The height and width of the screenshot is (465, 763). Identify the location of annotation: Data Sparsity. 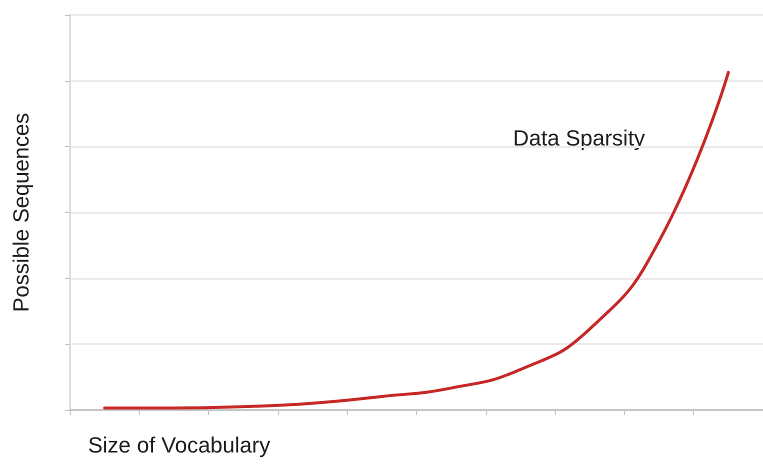
(579, 138).